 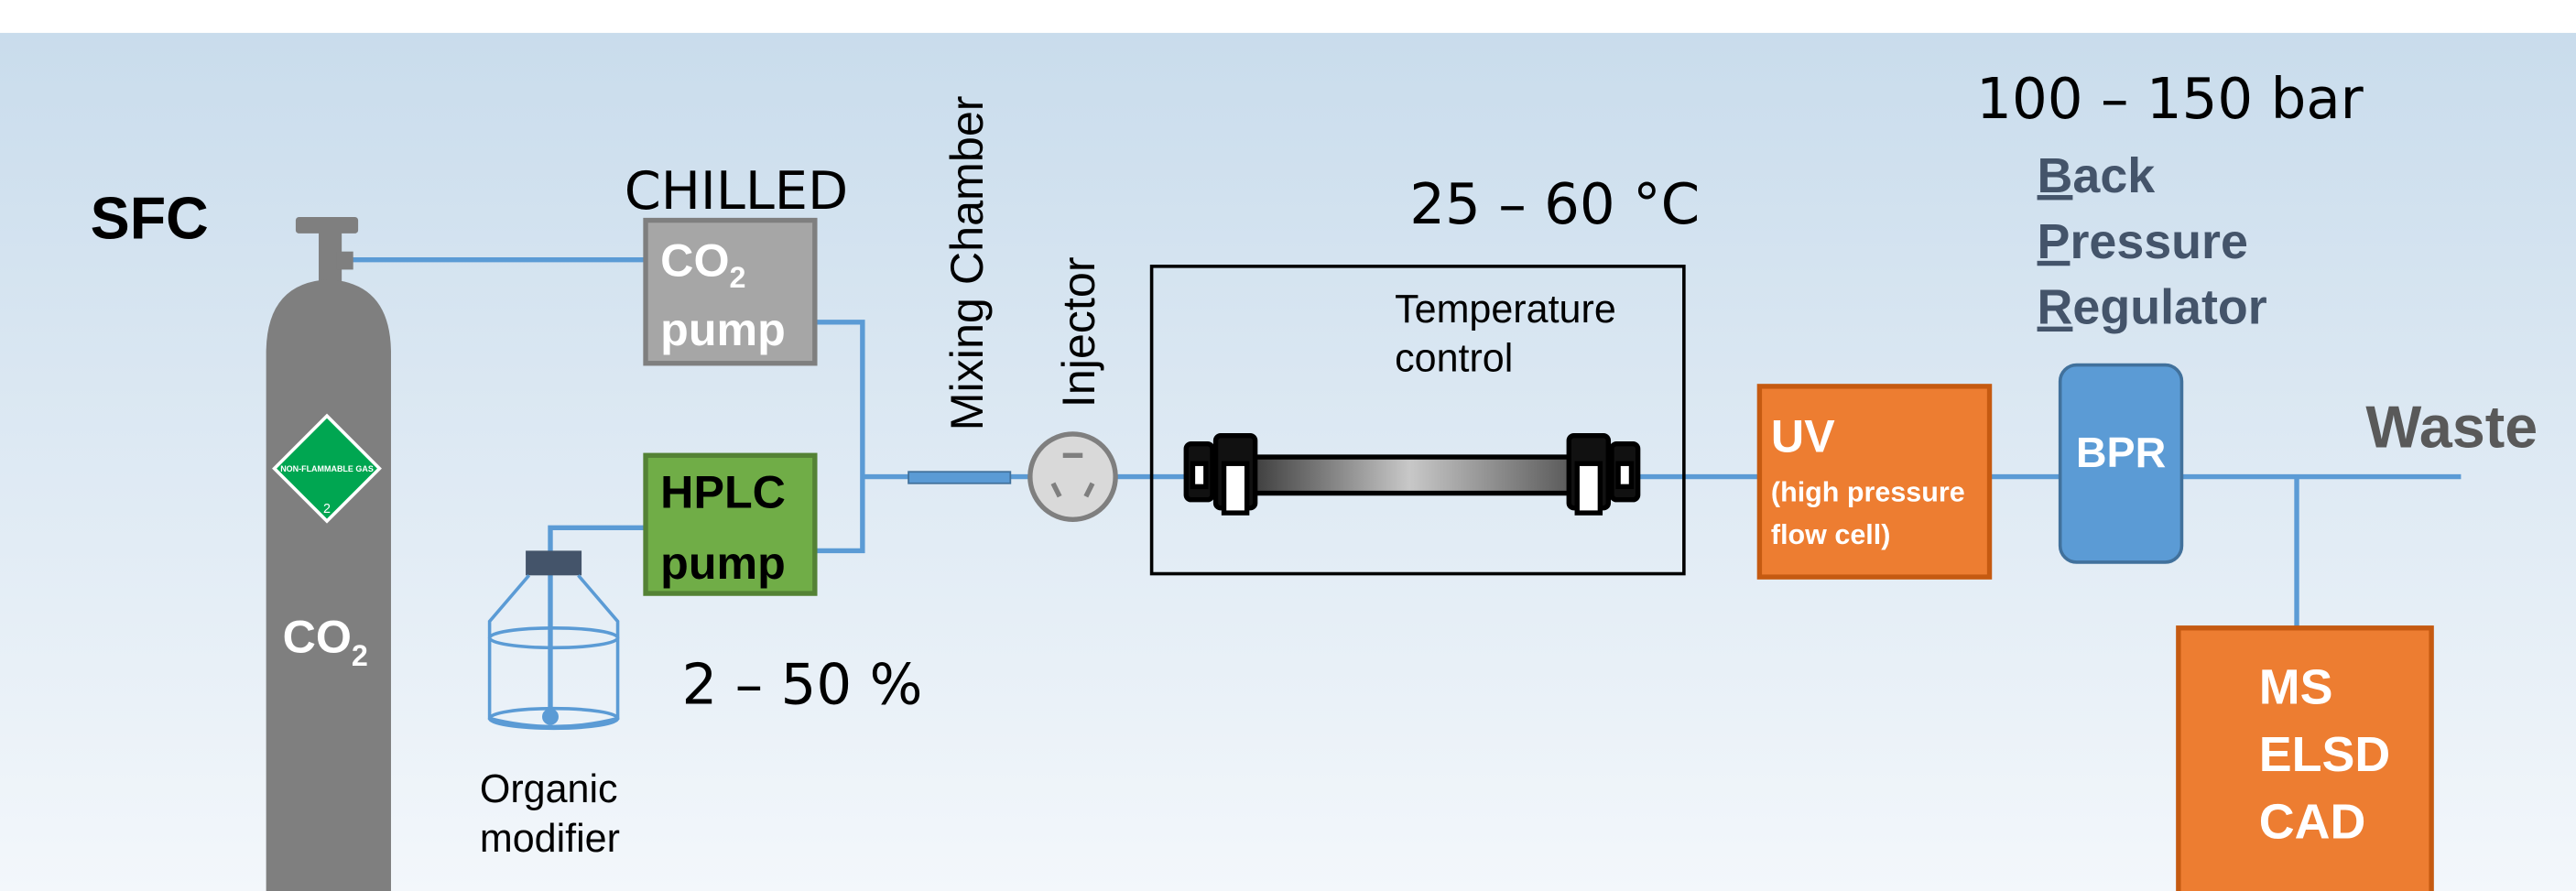 What do you see at coordinates (2169, 307) in the screenshot?
I see `bpr-name-rest: egulator` at bounding box center [2169, 307].